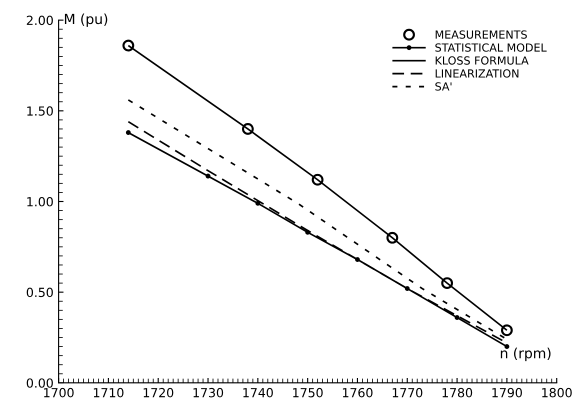 Image resolution: width=586 pixels, height=403 pixels. What do you see at coordinates (39, 21) in the screenshot?
I see `y-tick-label: 2.00` at bounding box center [39, 21].